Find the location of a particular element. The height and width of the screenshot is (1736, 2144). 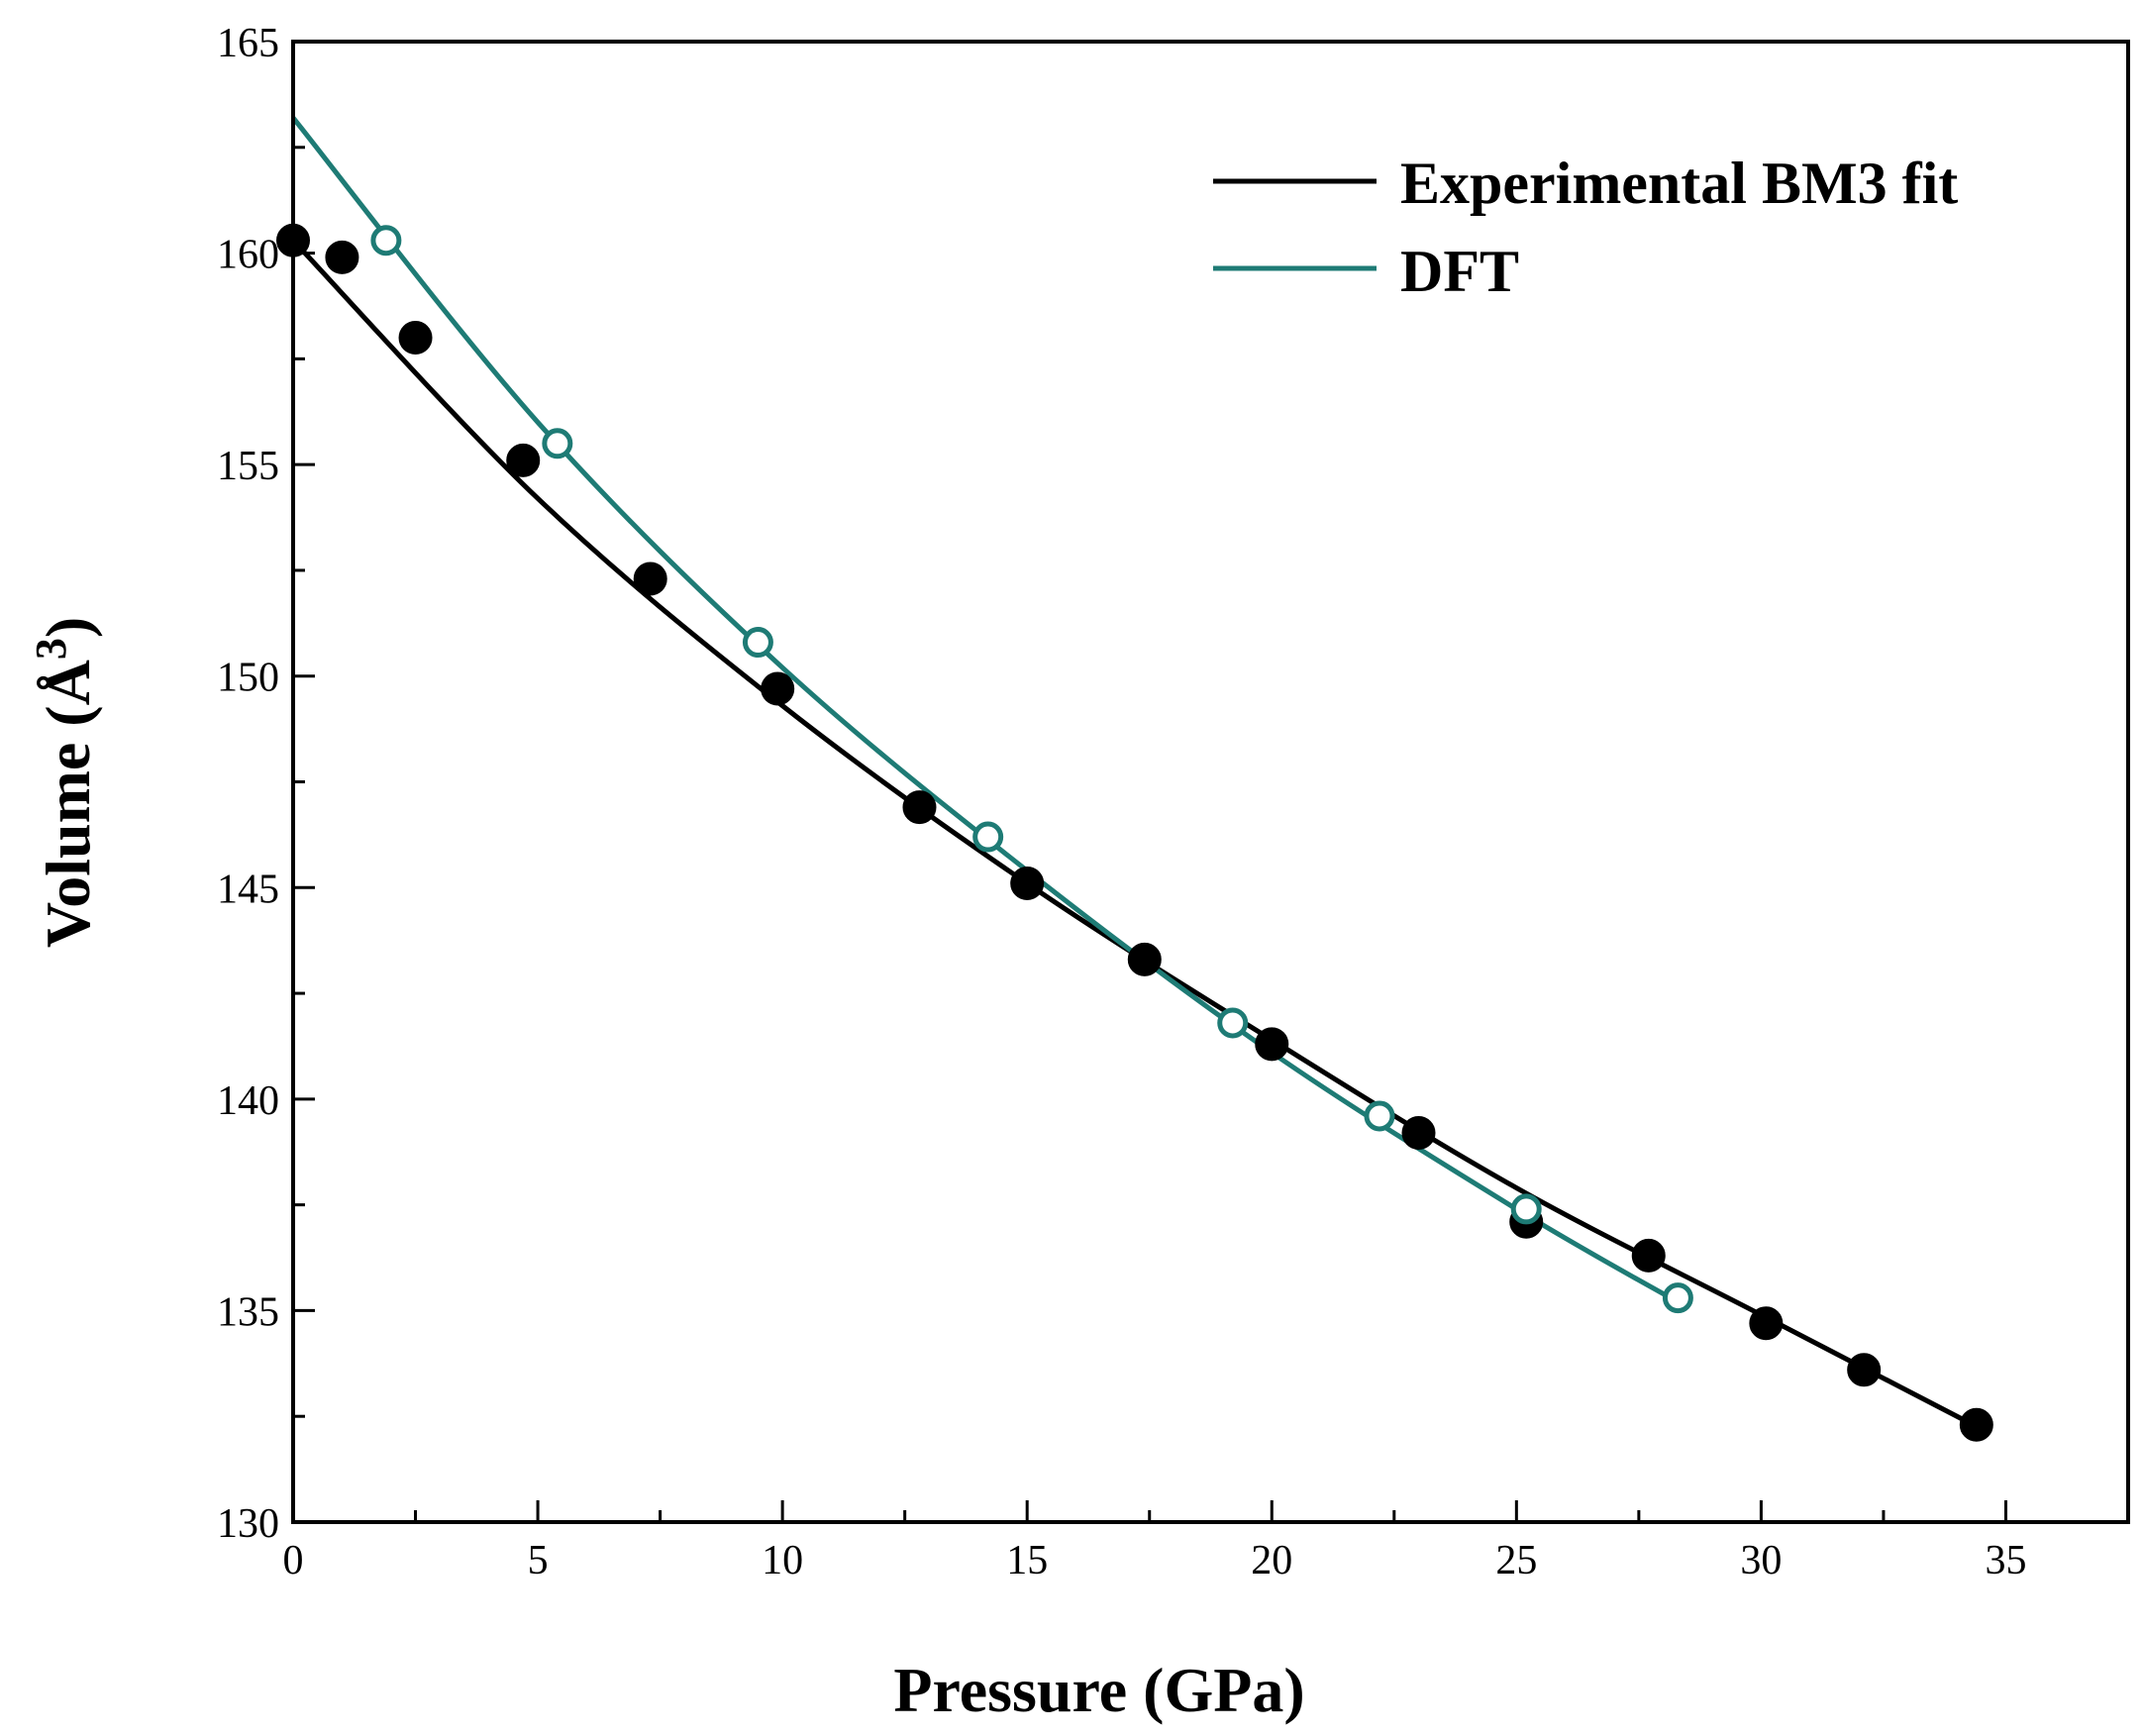

y-axis-title-superscript: 3 is located at coordinates (51, 649).